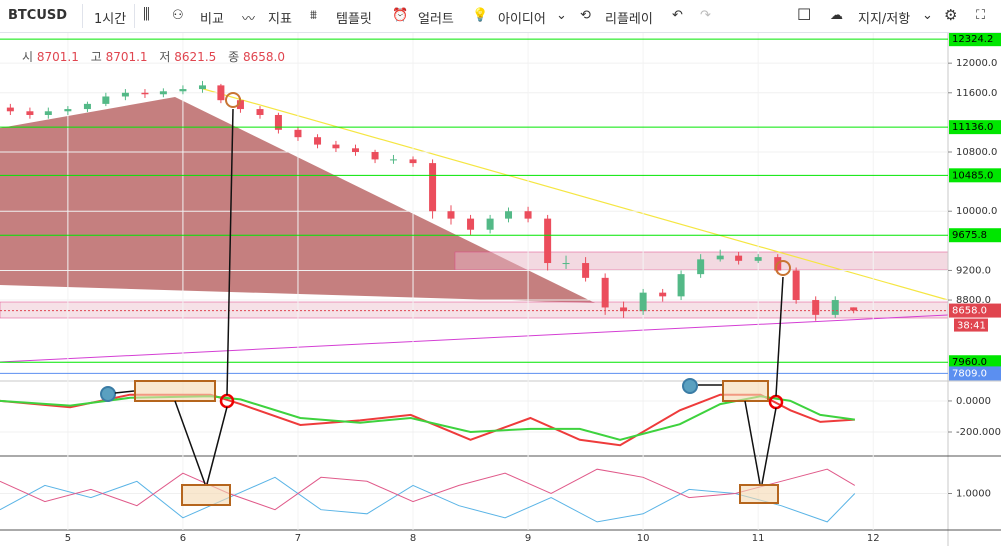  Describe the element at coordinates (981, 15) in the screenshot. I see `fullscreen-icon: ⛶` at that location.